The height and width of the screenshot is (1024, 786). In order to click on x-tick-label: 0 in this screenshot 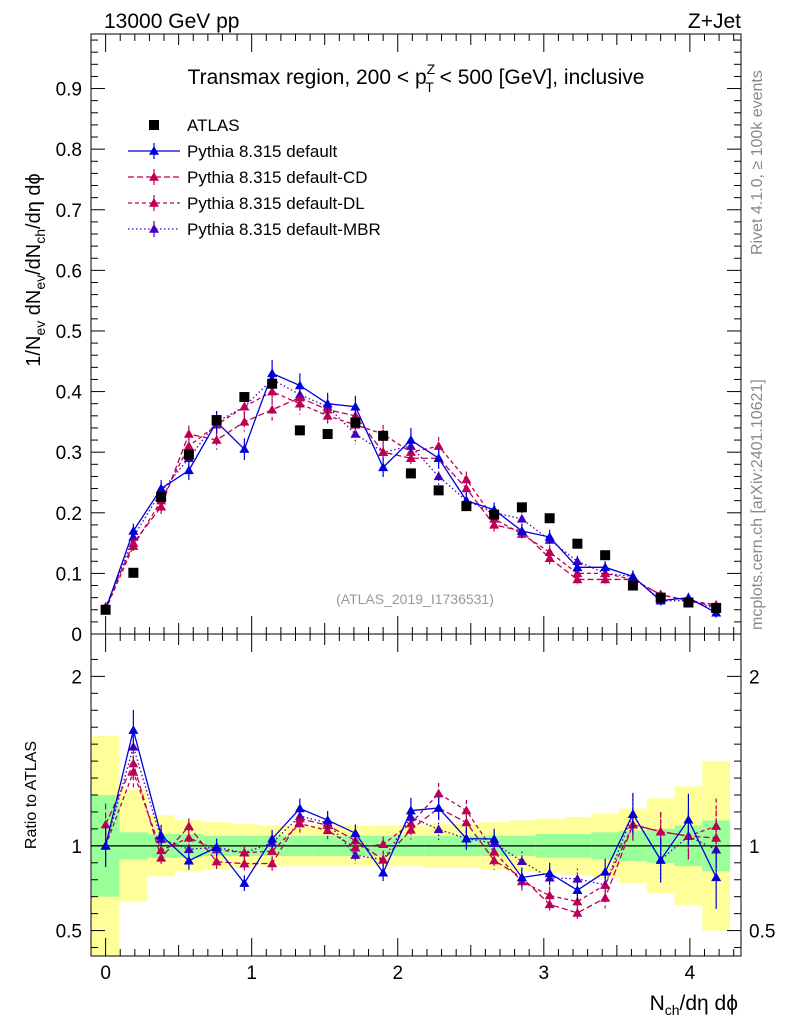, I will do `click(105, 973)`.